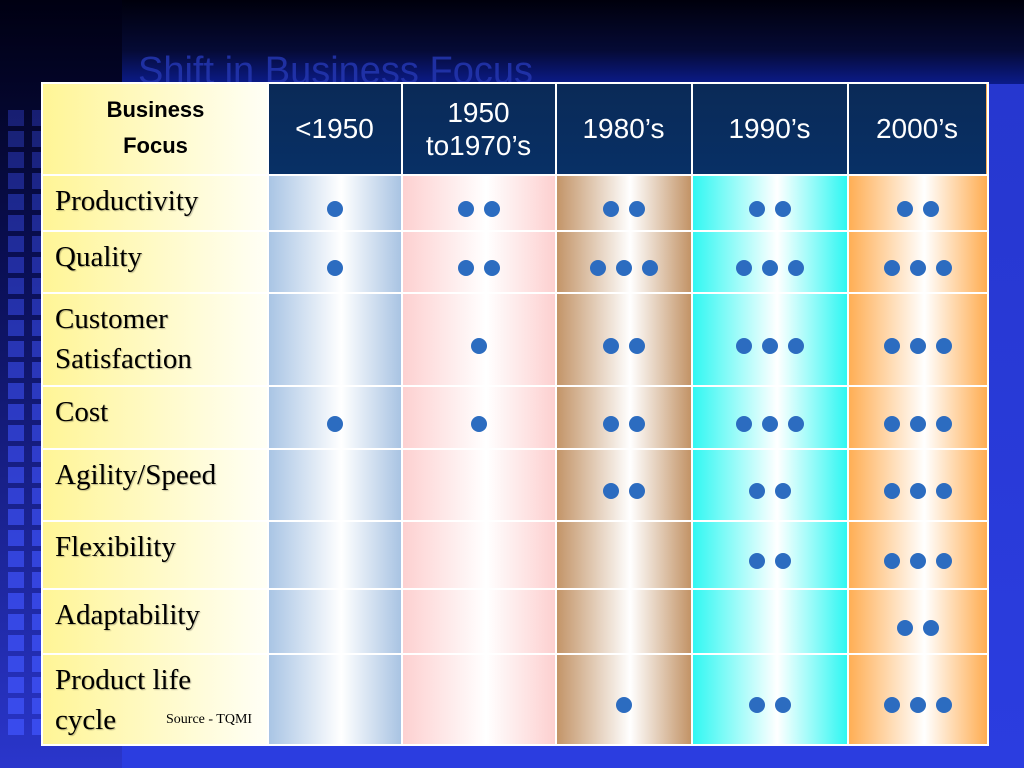 The height and width of the screenshot is (768, 1024). I want to click on period-header-line: 2000’s, so click(916, 129).